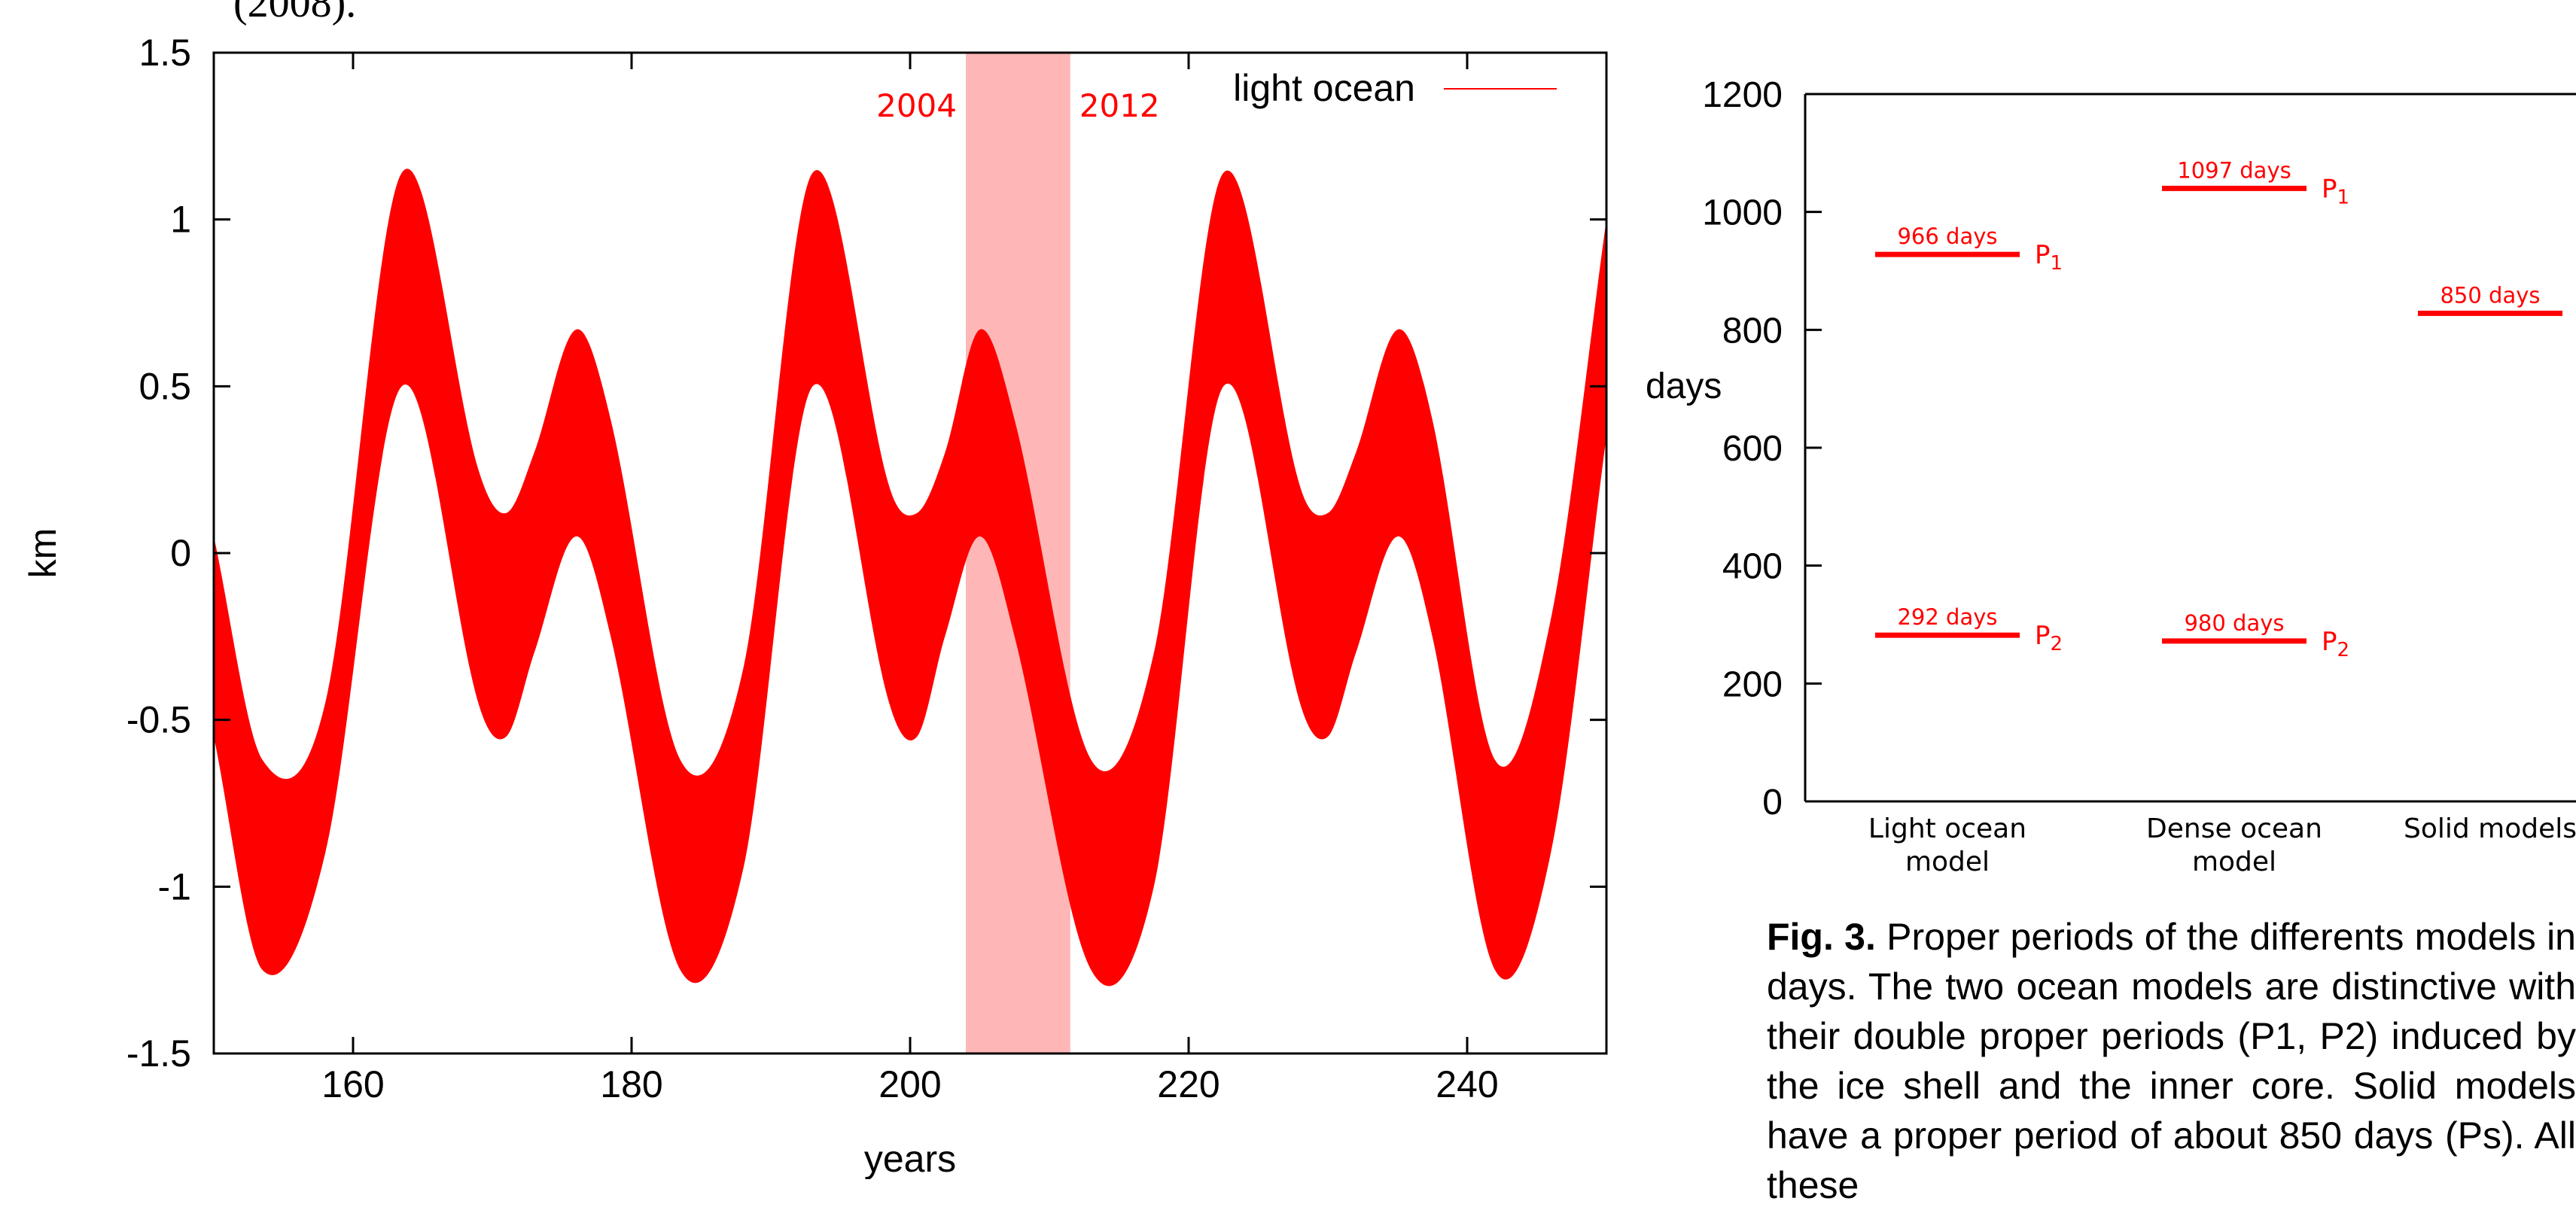 The width and height of the screenshot is (2576, 1210). I want to click on period-value-label: 980 days, so click(2234, 623).